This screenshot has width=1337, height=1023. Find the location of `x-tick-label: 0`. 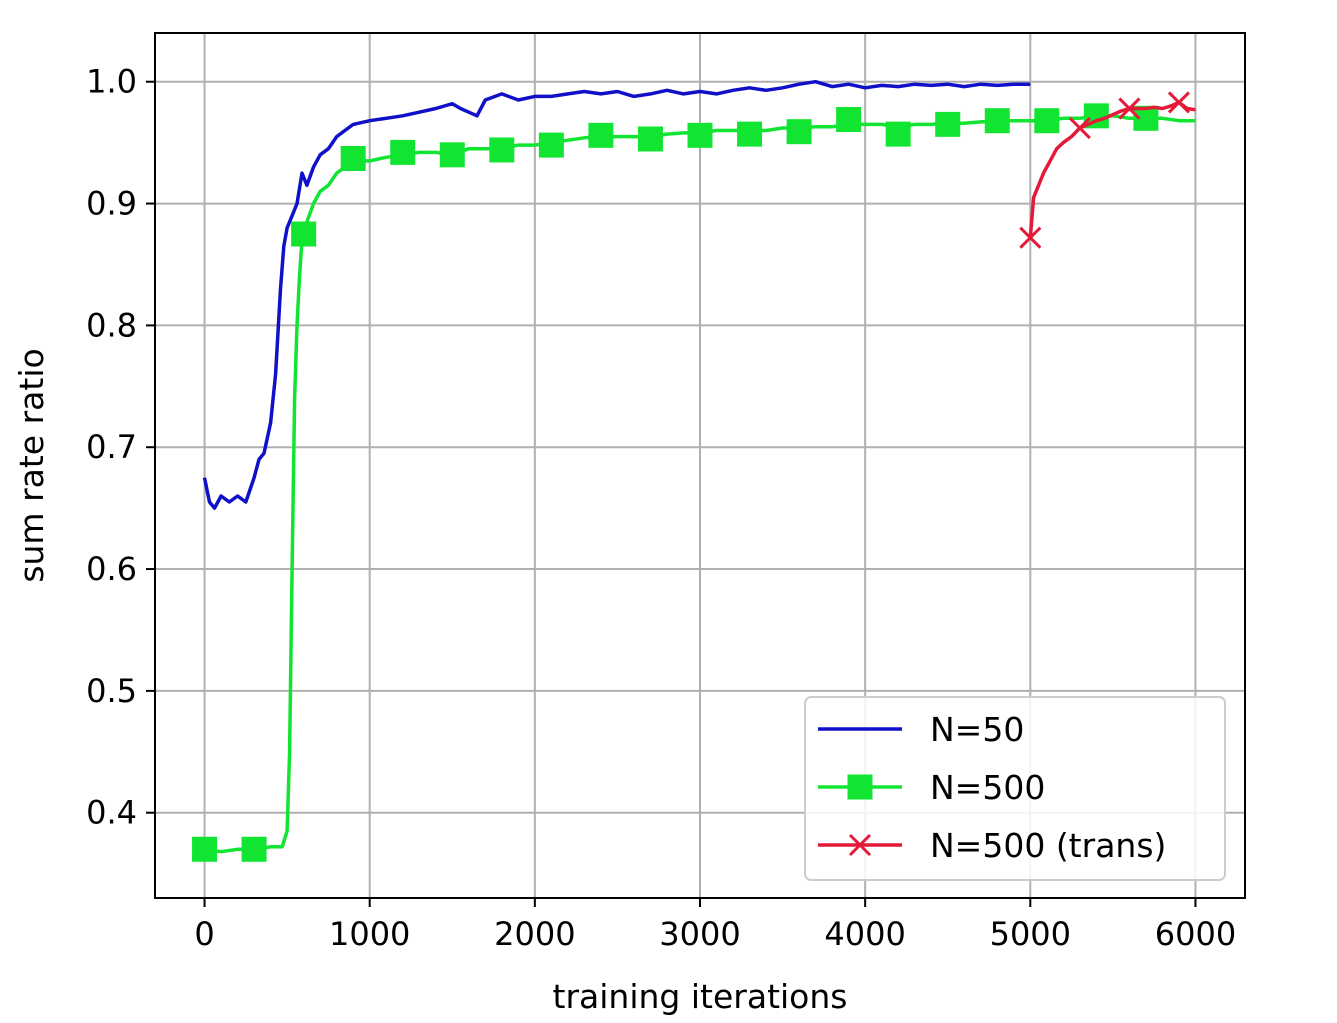

x-tick-label: 0 is located at coordinates (204, 934).